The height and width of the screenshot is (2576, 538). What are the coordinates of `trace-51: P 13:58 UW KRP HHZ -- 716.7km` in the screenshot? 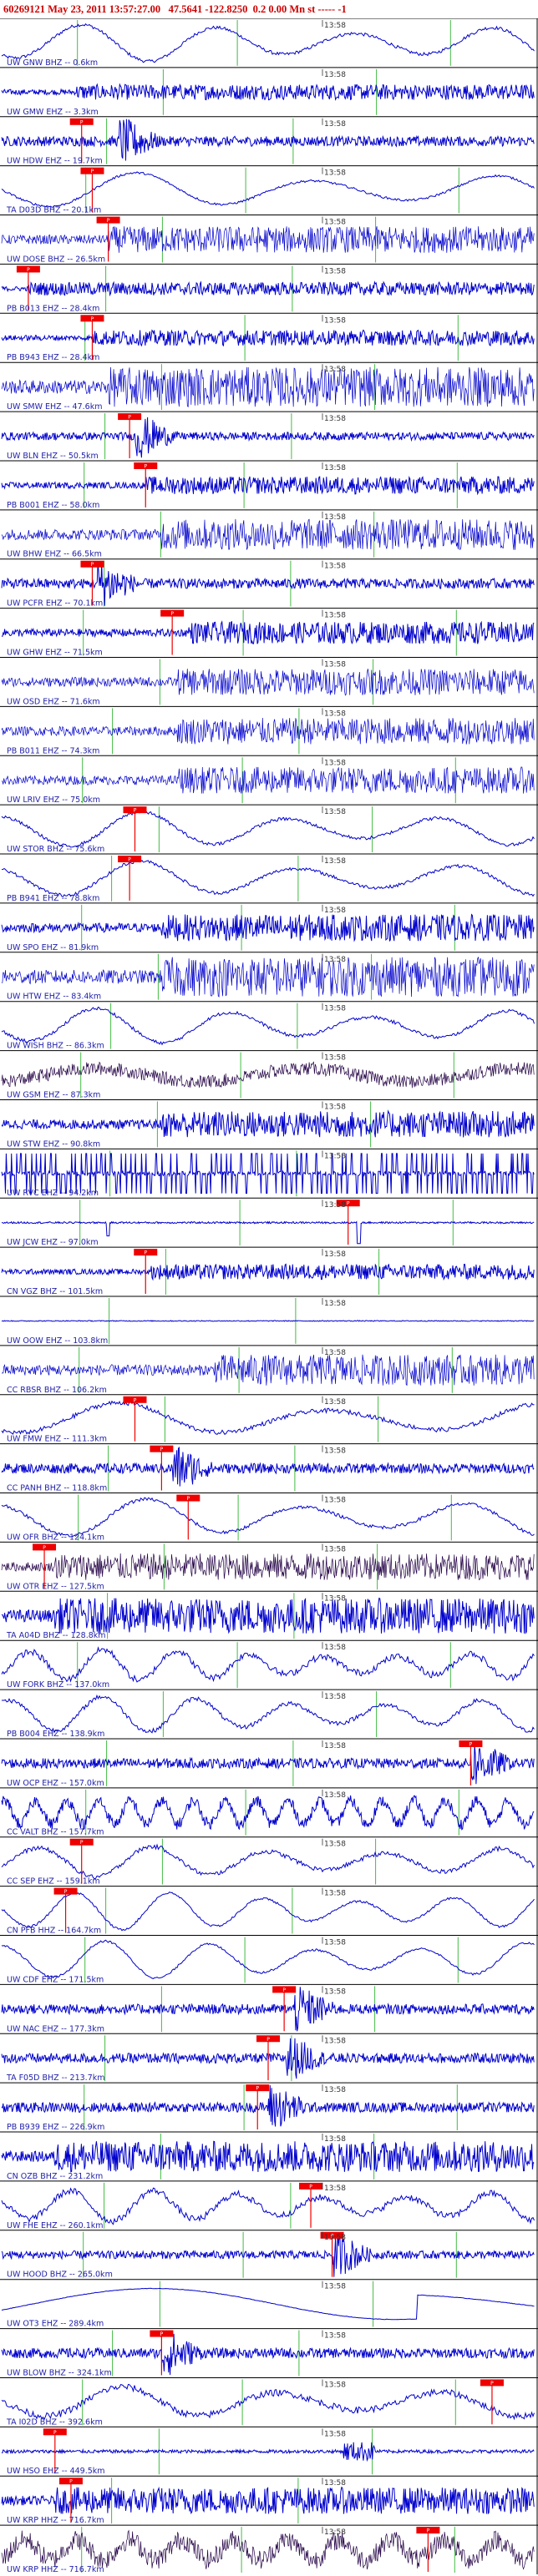 It's located at (269, 2549).